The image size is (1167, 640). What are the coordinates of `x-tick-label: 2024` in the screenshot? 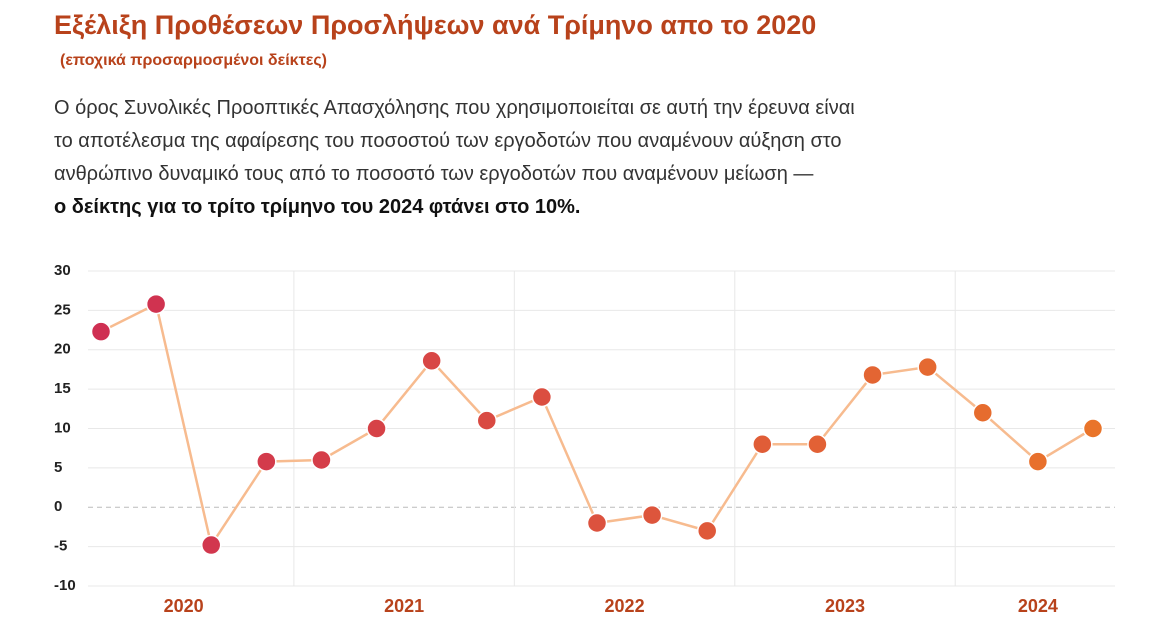 It's located at (1038, 606).